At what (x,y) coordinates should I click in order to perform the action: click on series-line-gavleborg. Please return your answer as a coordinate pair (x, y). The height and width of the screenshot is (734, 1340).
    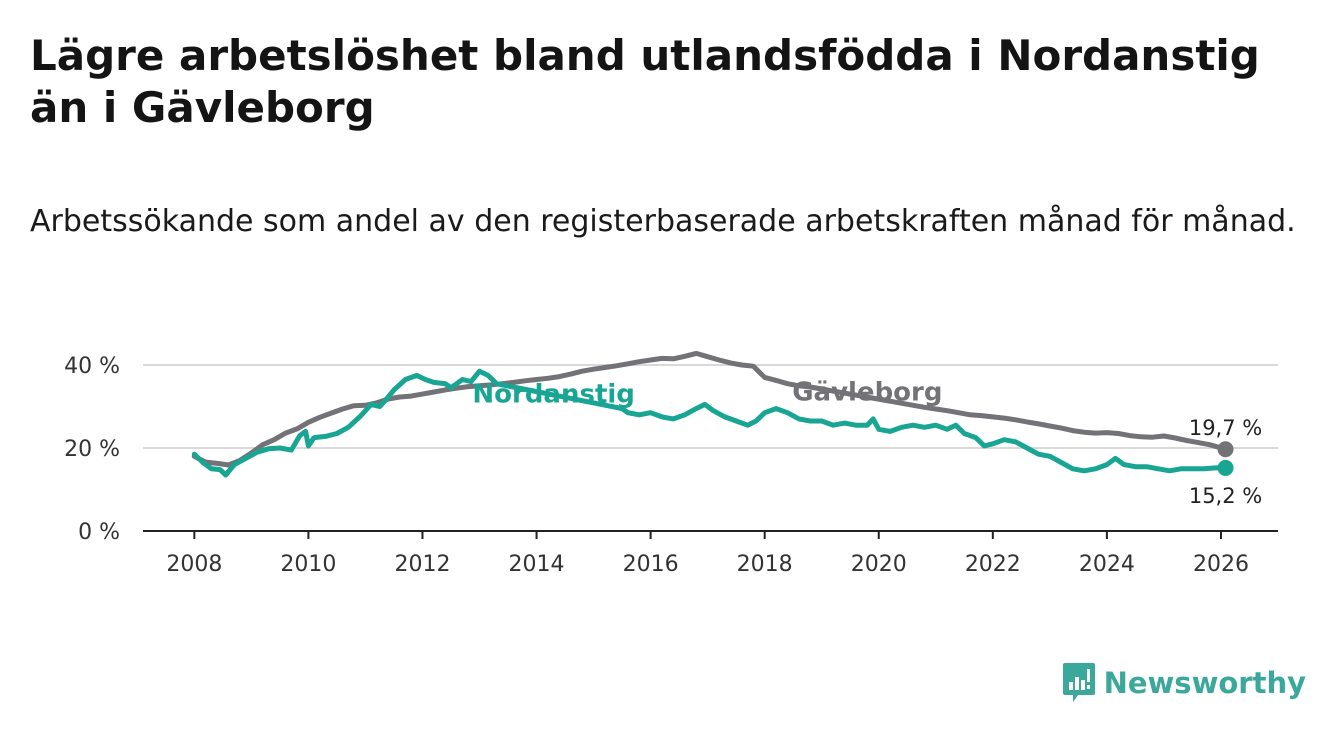
    Looking at the image, I should click on (709, 409).